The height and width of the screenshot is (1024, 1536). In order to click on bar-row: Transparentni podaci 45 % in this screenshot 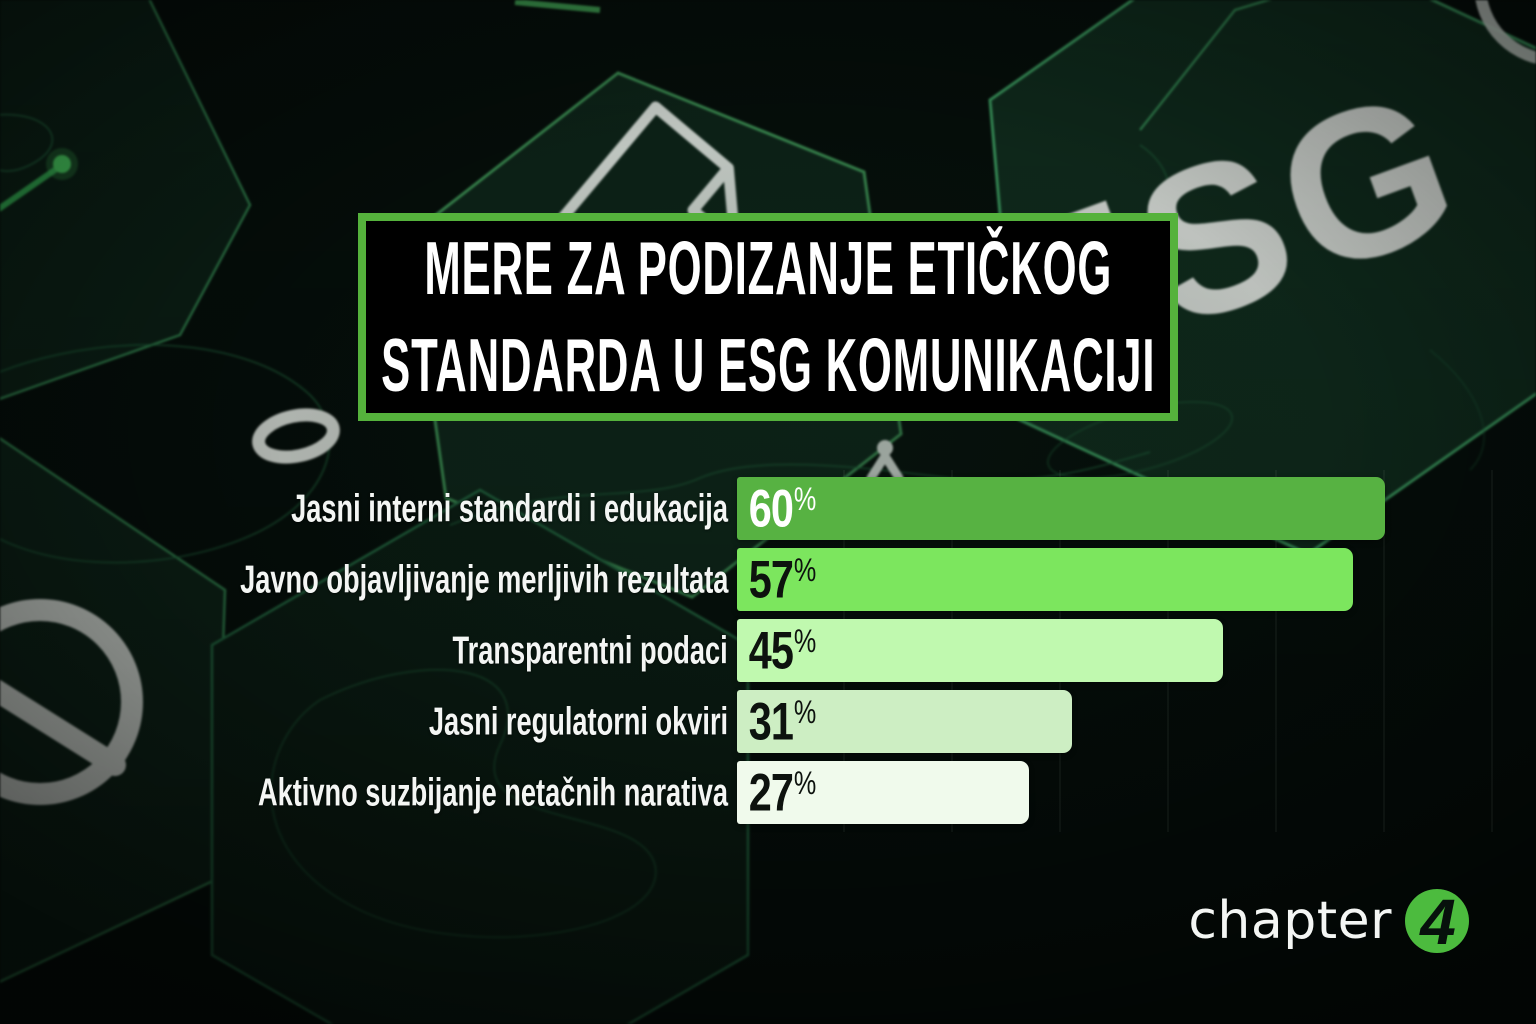, I will do `click(692, 650)`.